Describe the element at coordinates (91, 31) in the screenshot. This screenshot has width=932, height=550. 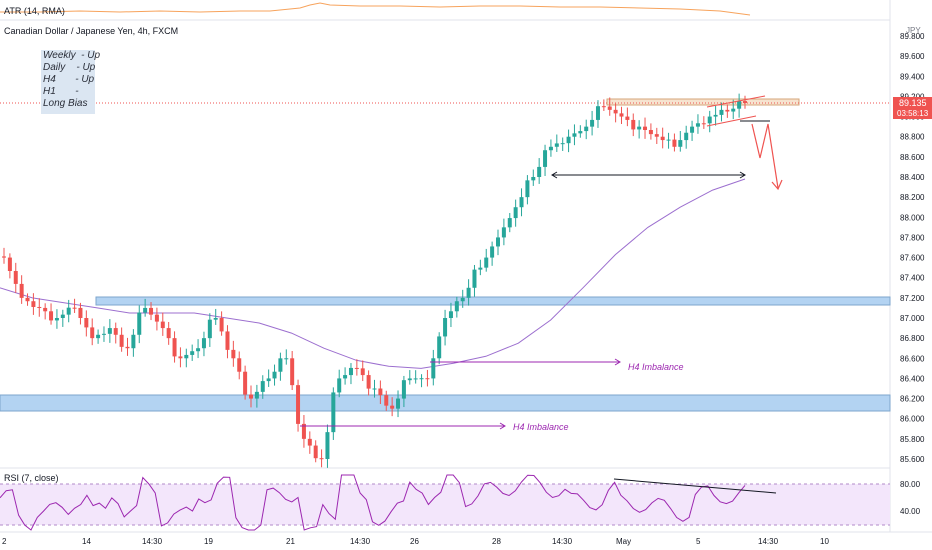
I see `symbol-title: Canadian Dollar / Japanese Yen, 4h, FXCM` at that location.